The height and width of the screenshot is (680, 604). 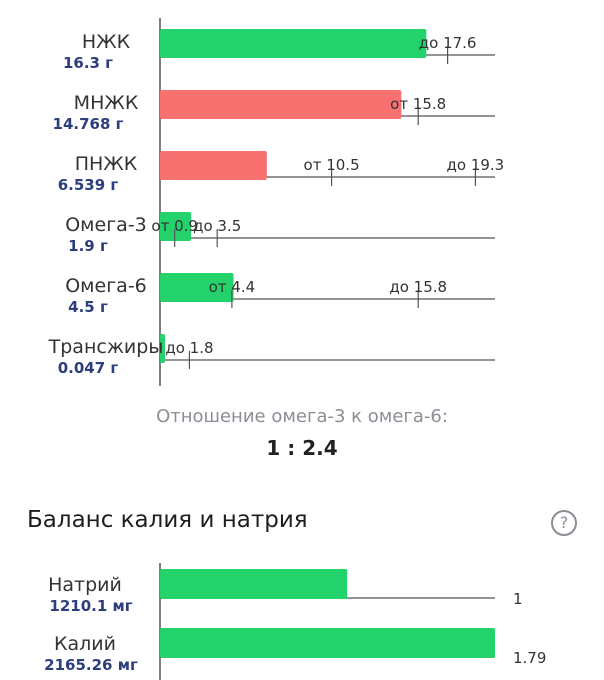 I want to click on reference-label: до 1.8, so click(x=189, y=348).